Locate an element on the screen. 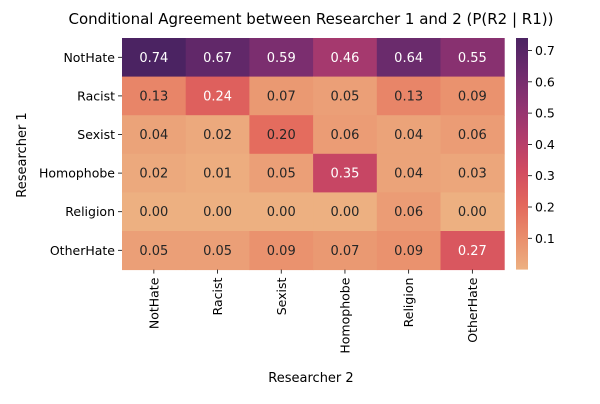 This screenshot has width=600, height=404. y-tick-label: Religion is located at coordinates (90, 211).